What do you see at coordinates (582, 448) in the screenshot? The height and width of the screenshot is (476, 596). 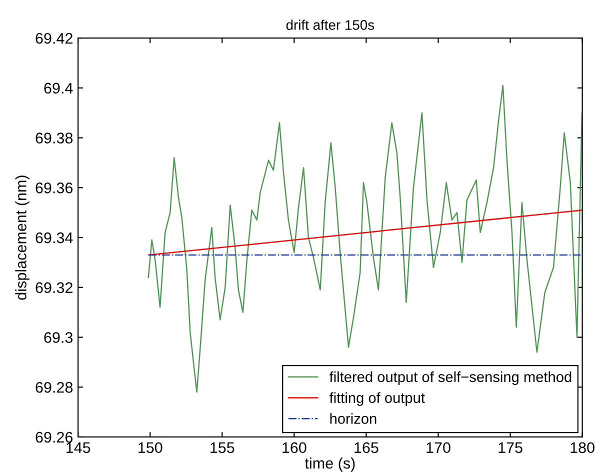 I see `x-tick-label: 180` at bounding box center [582, 448].